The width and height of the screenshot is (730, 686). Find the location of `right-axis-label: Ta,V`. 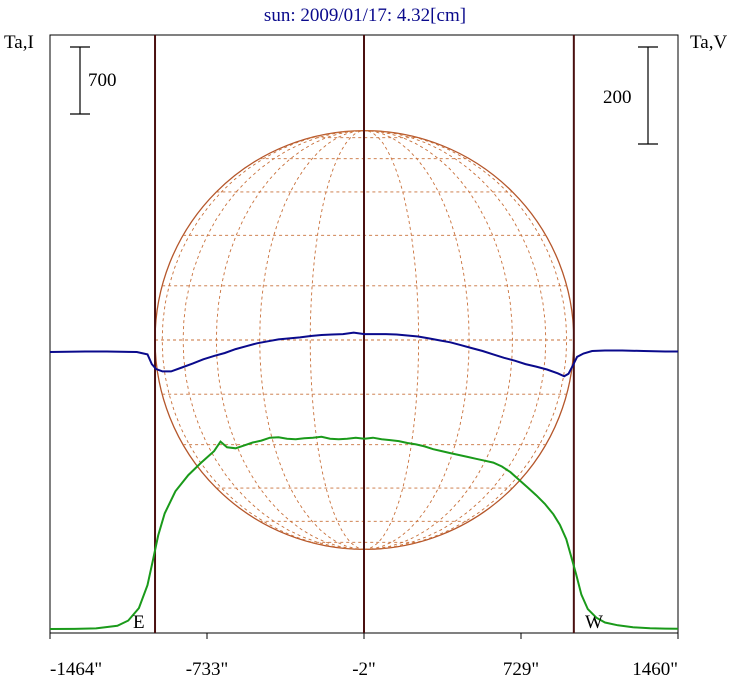

right-axis-label: Ta,V is located at coordinates (708, 42).